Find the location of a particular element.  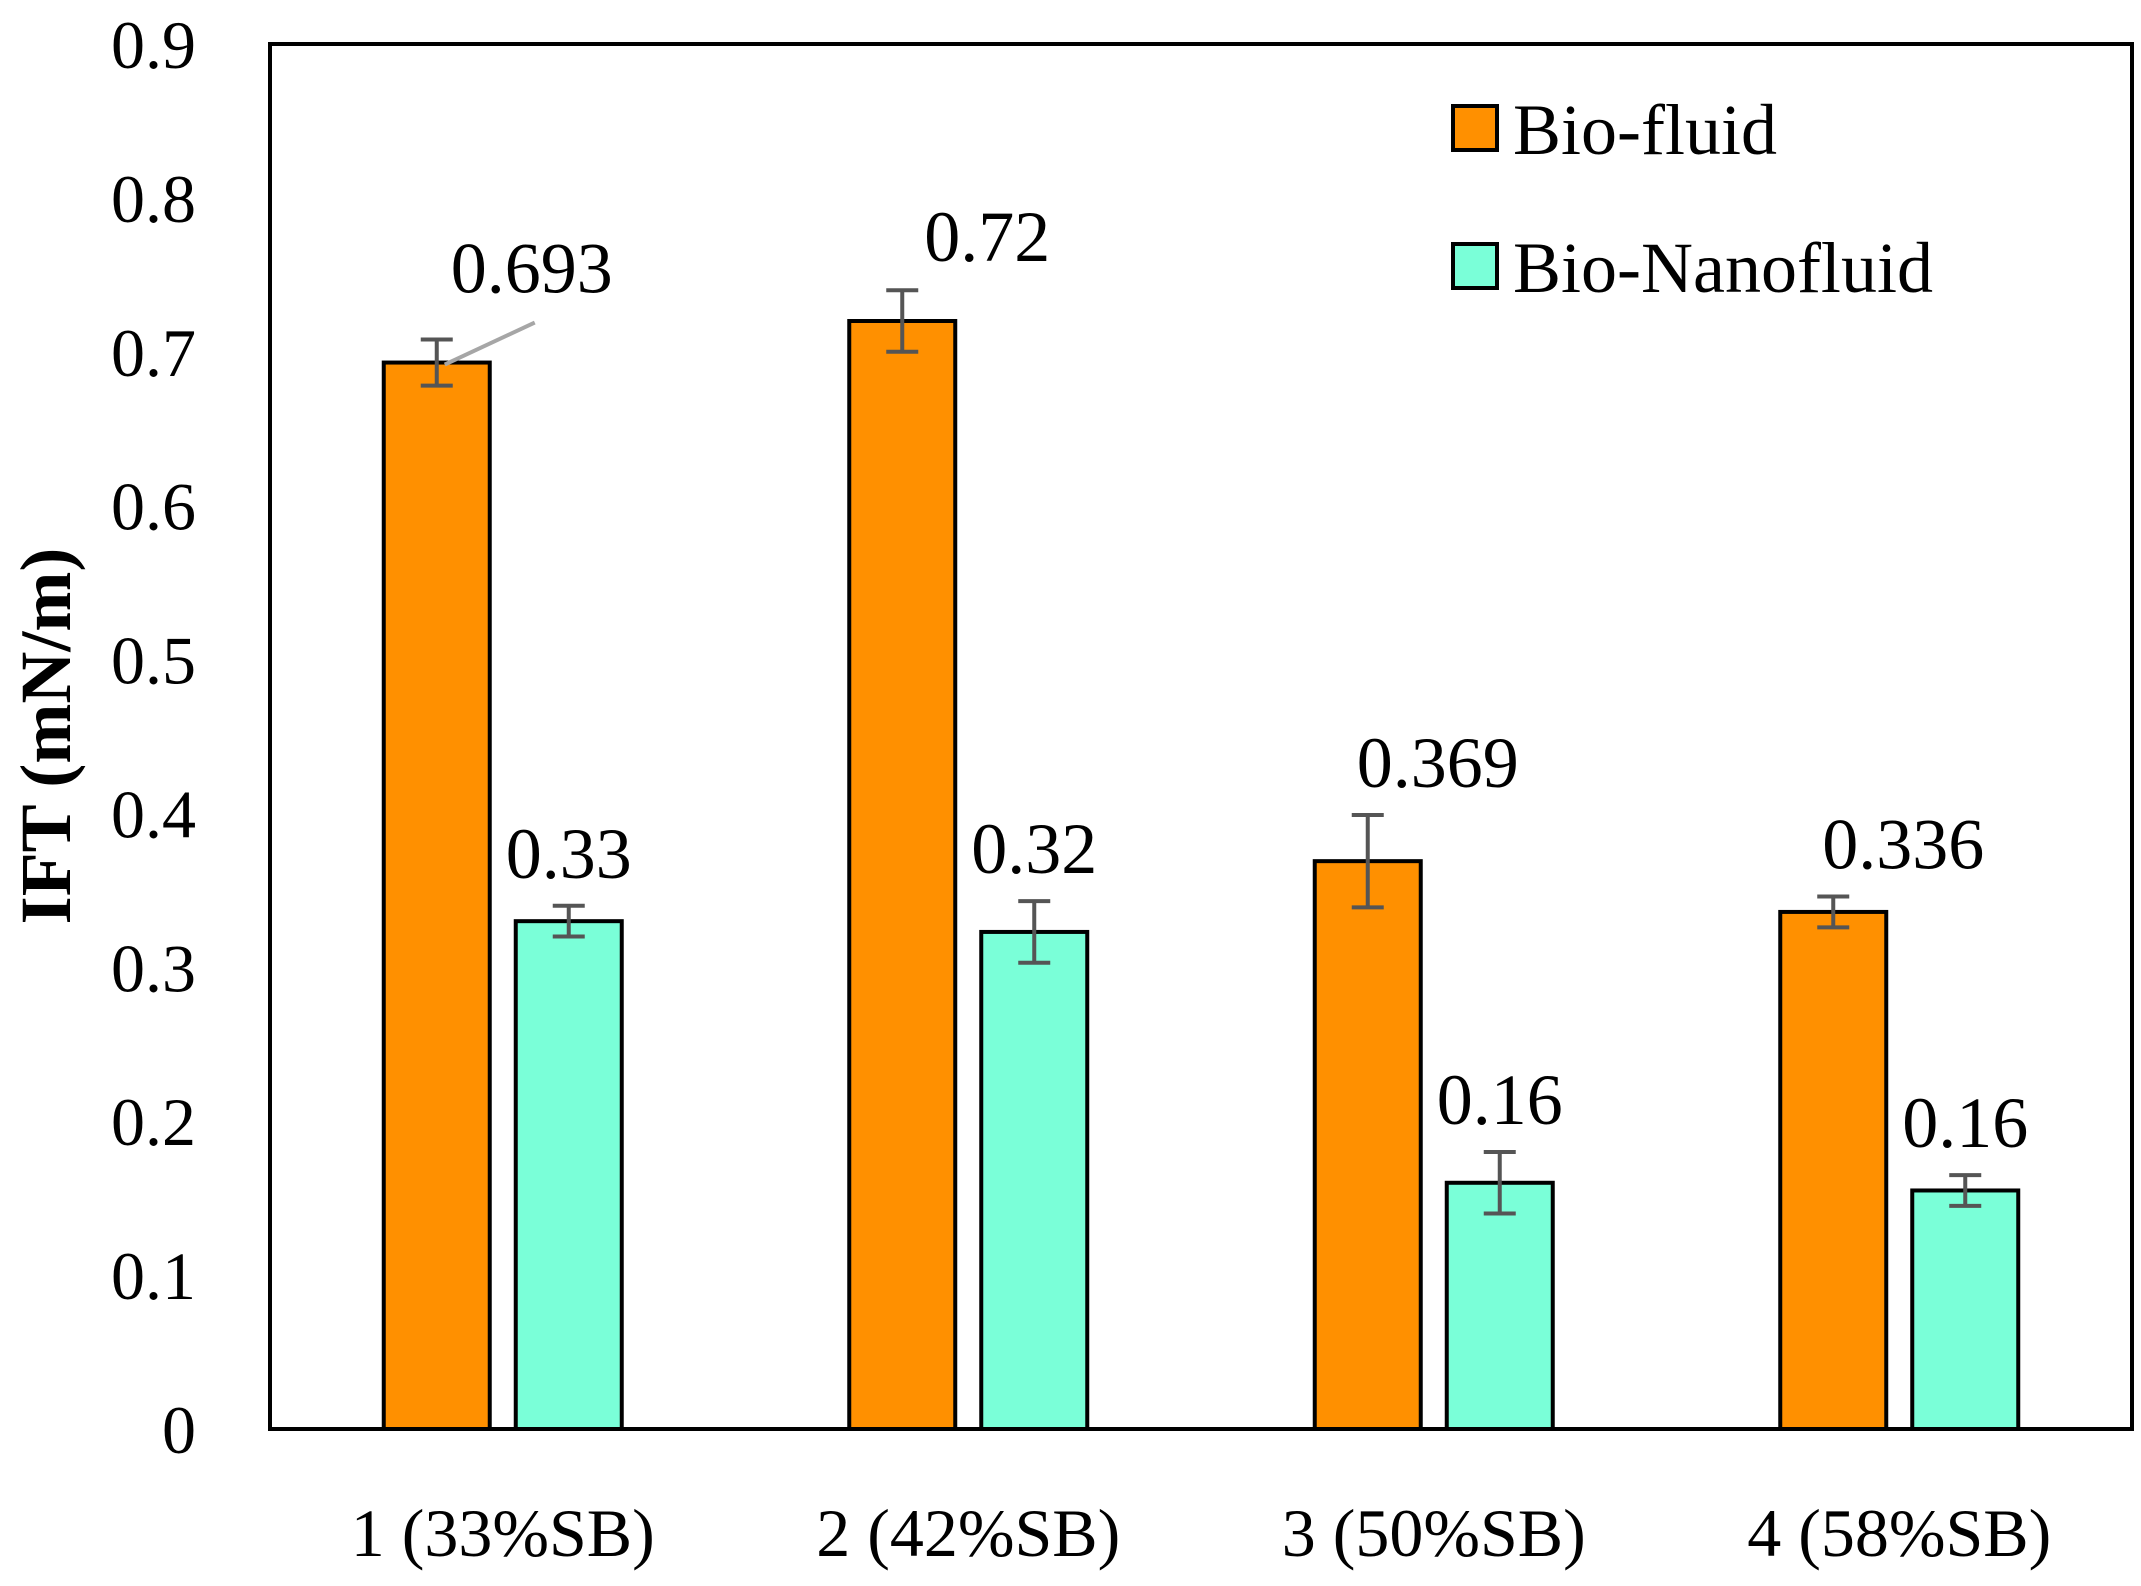

legend-swatch-bio-fluid is located at coordinates (1475, 128).